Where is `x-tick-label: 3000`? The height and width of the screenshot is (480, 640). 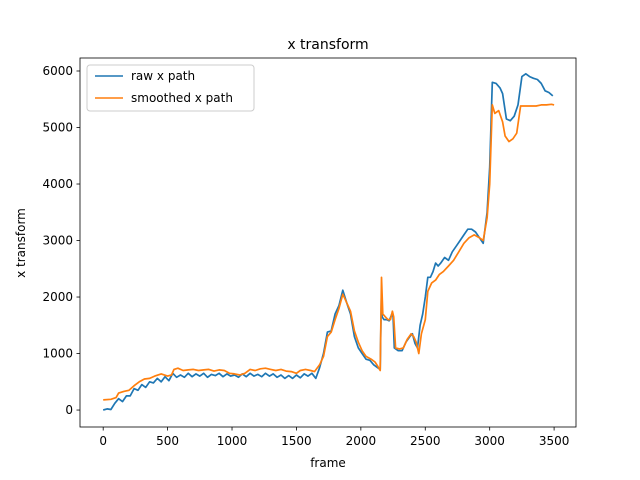
x-tick-label: 3000 is located at coordinates (489, 441).